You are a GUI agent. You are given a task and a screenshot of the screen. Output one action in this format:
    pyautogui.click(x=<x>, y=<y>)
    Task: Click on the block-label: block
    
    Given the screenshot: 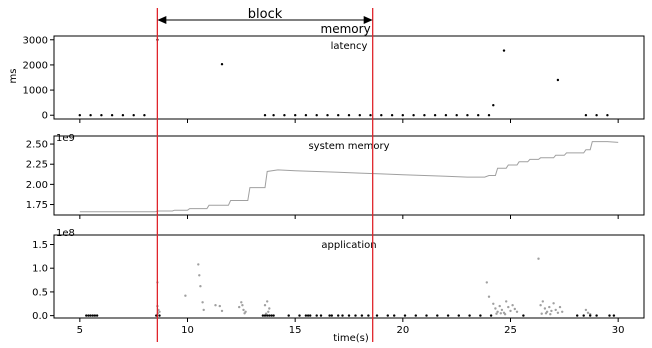 What is the action you would take?
    pyautogui.click(x=265, y=14)
    